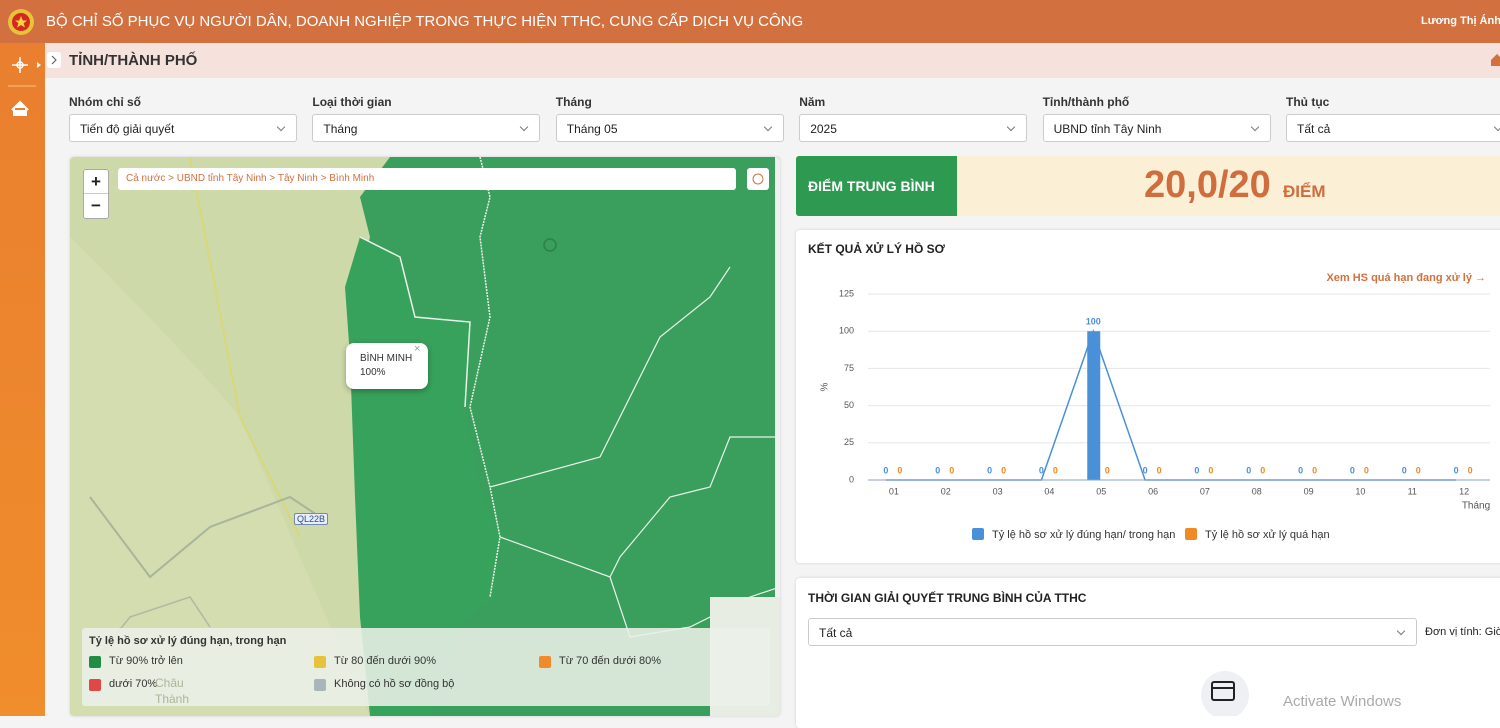 This screenshot has height=728, width=1500. Describe the element at coordinates (846, 293) in the screenshot. I see `y-tick-label: 125` at that location.